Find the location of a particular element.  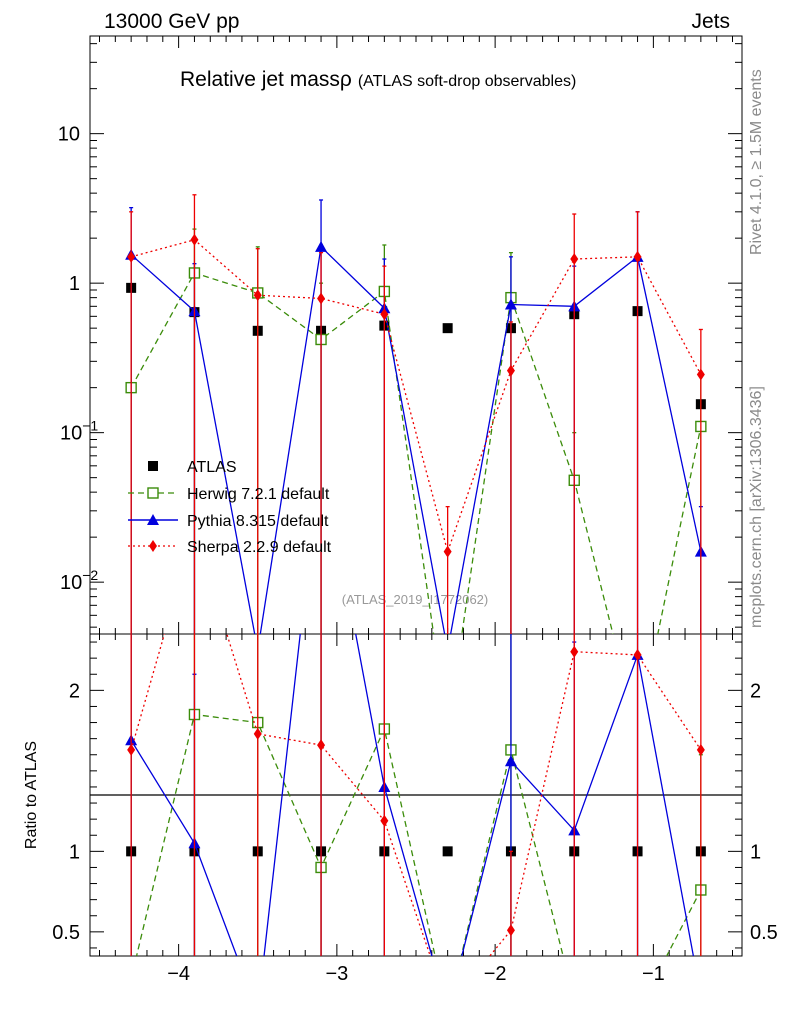

legend-item-pythia: Pythia 8.315 default is located at coordinates (228, 521).